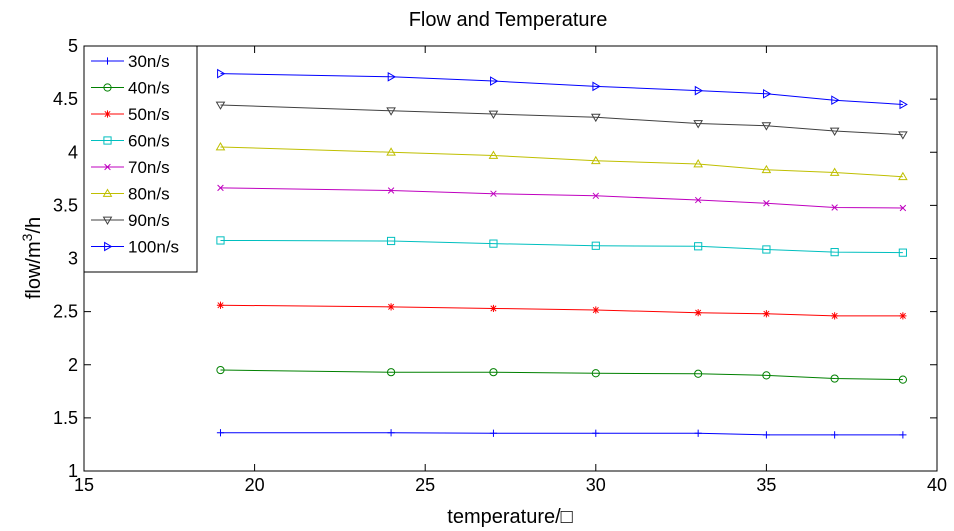 Image resolution: width=954 pixels, height=531 pixels. What do you see at coordinates (84, 485) in the screenshot?
I see `x-tick-label: 15` at bounding box center [84, 485].